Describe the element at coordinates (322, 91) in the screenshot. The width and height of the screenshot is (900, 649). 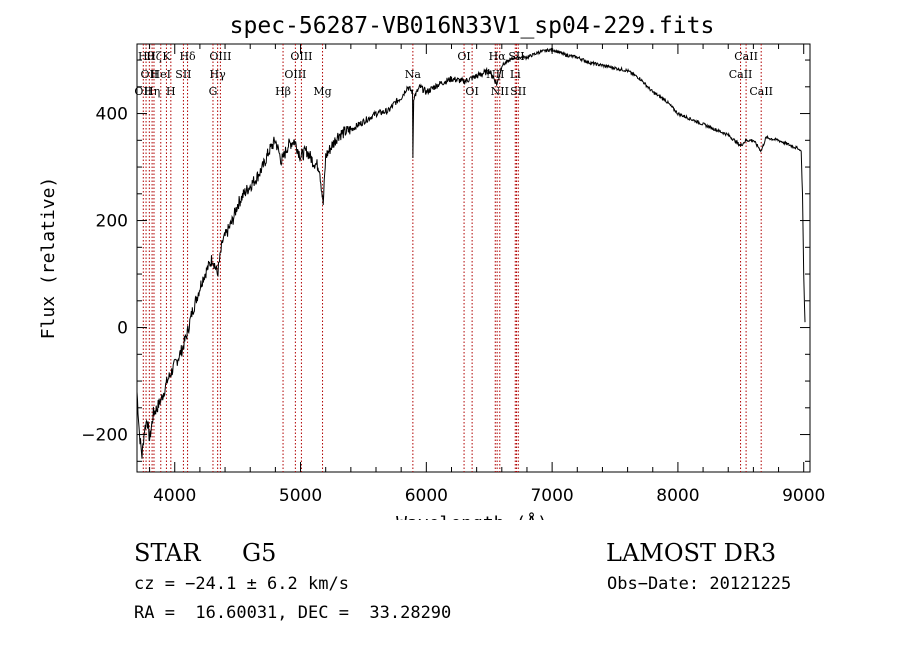
I see `line-label: Mg` at that location.